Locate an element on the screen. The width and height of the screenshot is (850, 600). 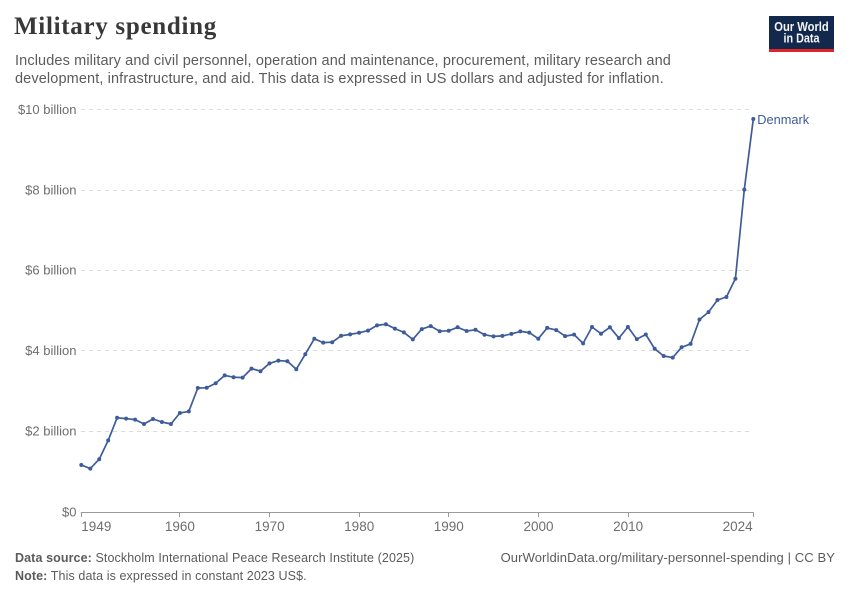
svg-text: $2 billion is located at coordinates (50, 431).